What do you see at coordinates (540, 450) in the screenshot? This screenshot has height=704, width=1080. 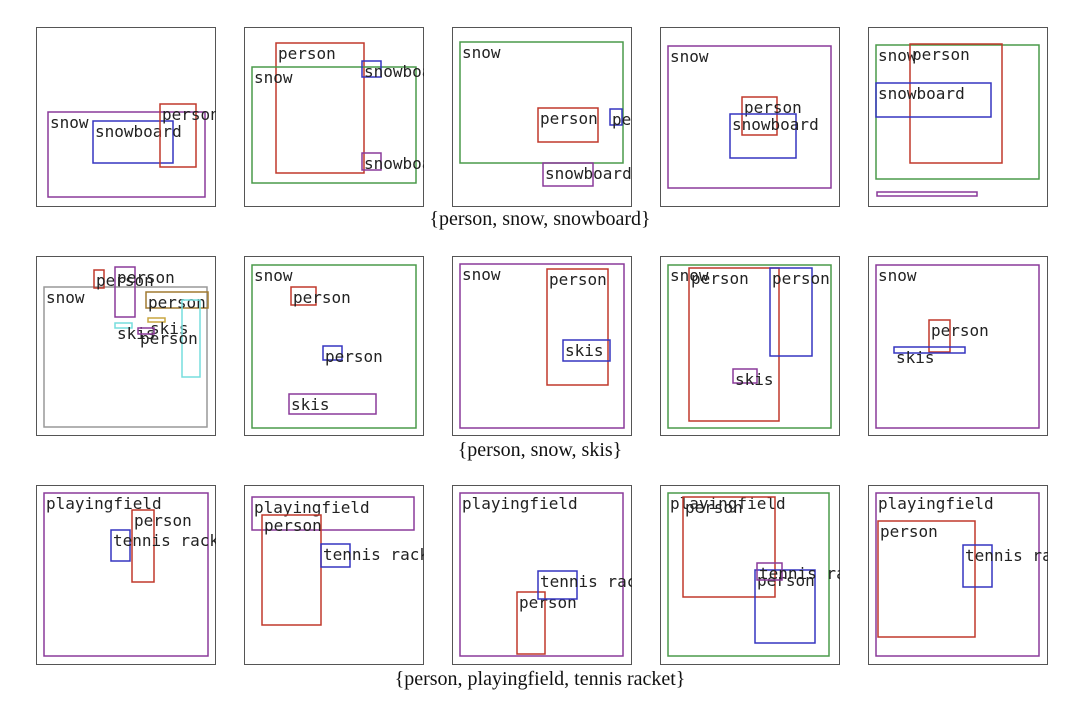 I see `row-caption: {person, snow, skis}` at bounding box center [540, 450].